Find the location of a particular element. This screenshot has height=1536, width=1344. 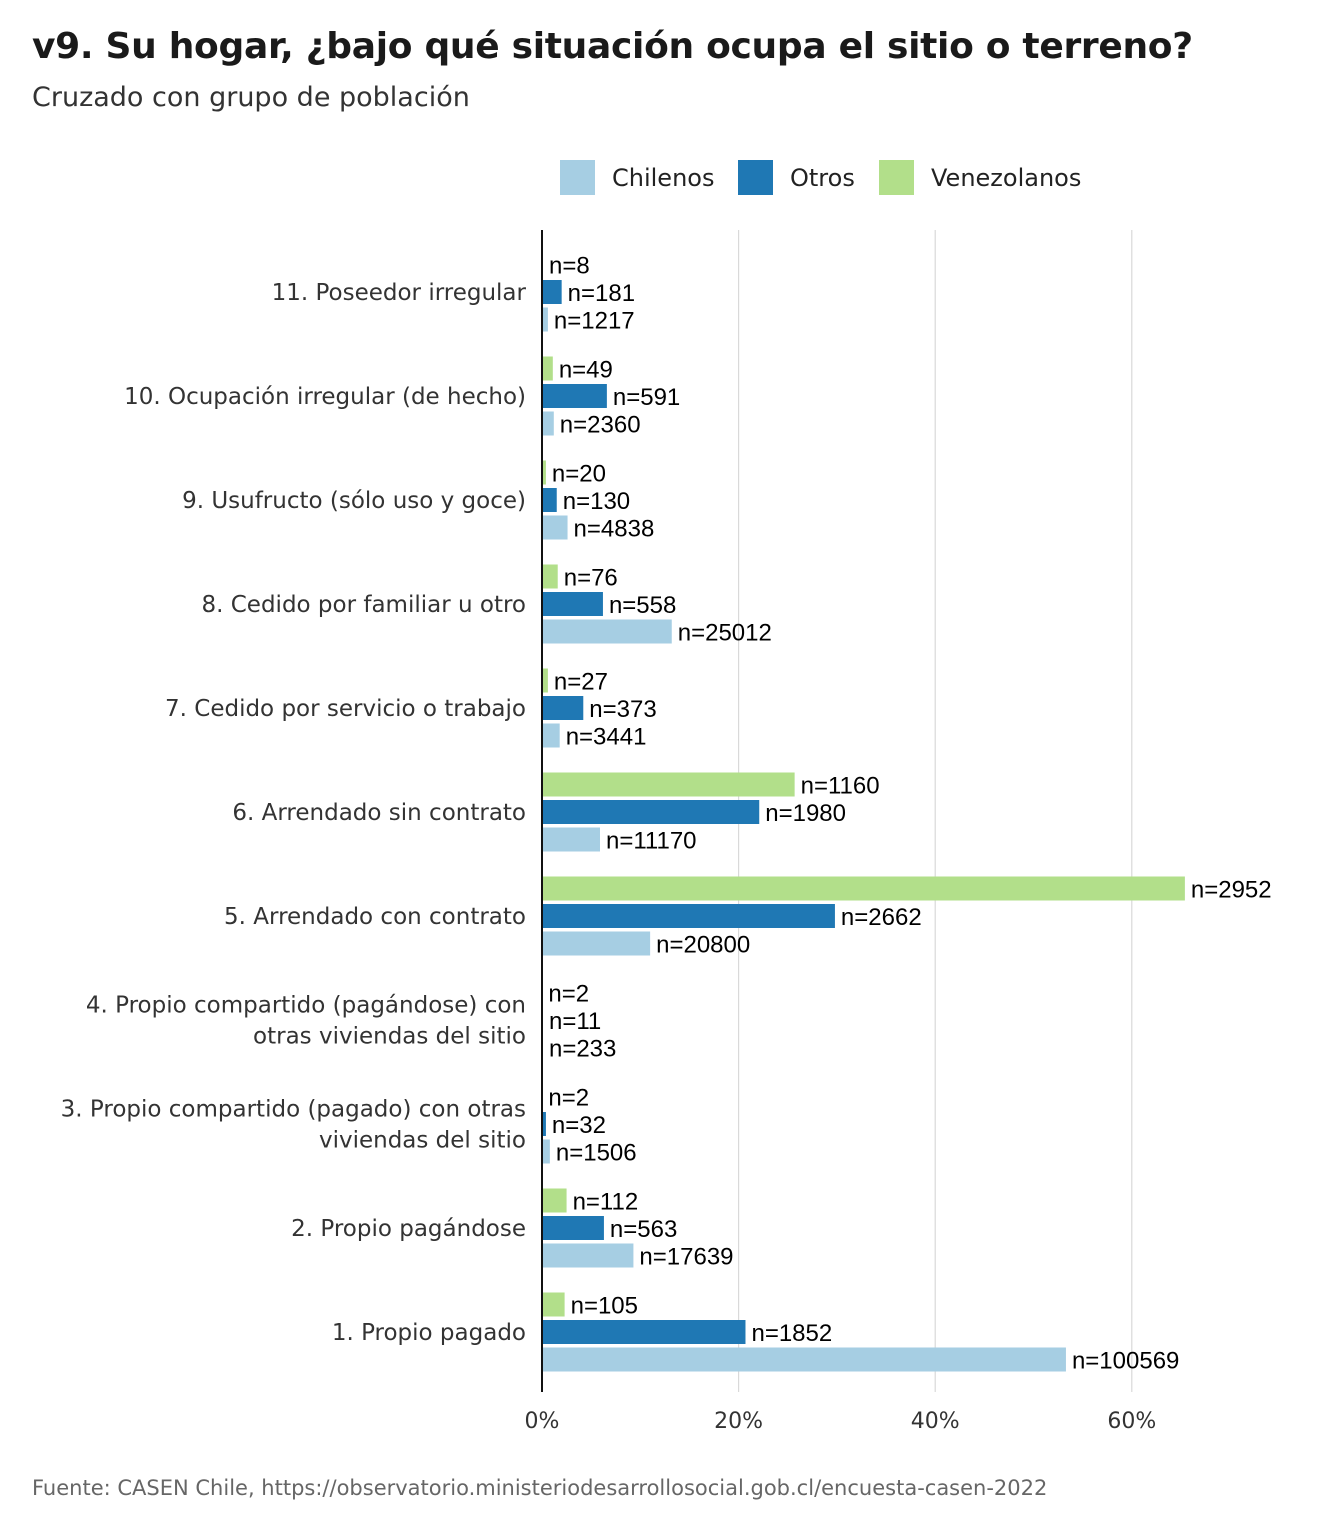

bar-count-label: n=558 is located at coordinates (642, 605).